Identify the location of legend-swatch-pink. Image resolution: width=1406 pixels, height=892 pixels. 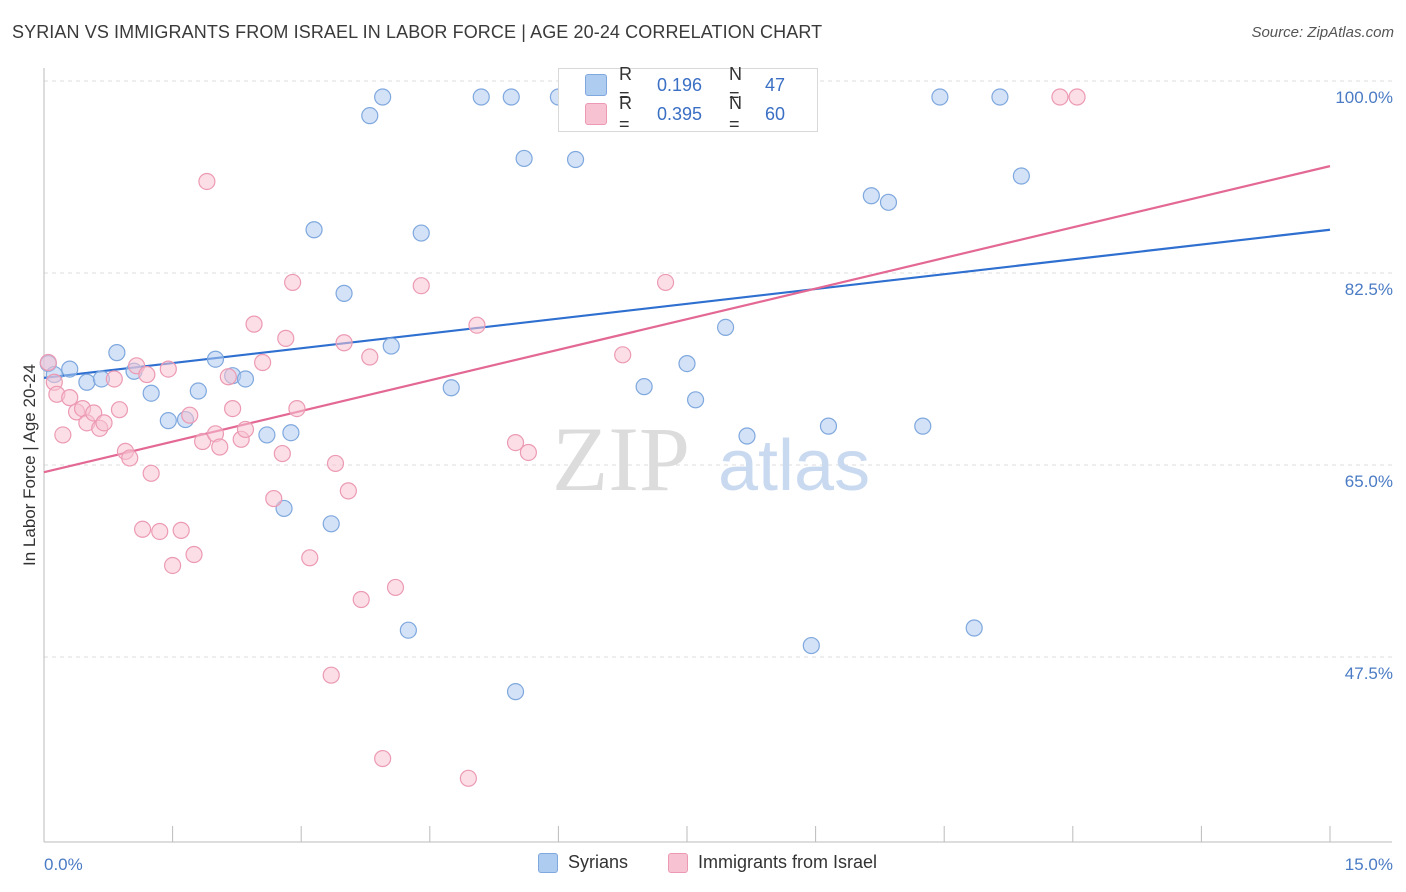
(678, 862).